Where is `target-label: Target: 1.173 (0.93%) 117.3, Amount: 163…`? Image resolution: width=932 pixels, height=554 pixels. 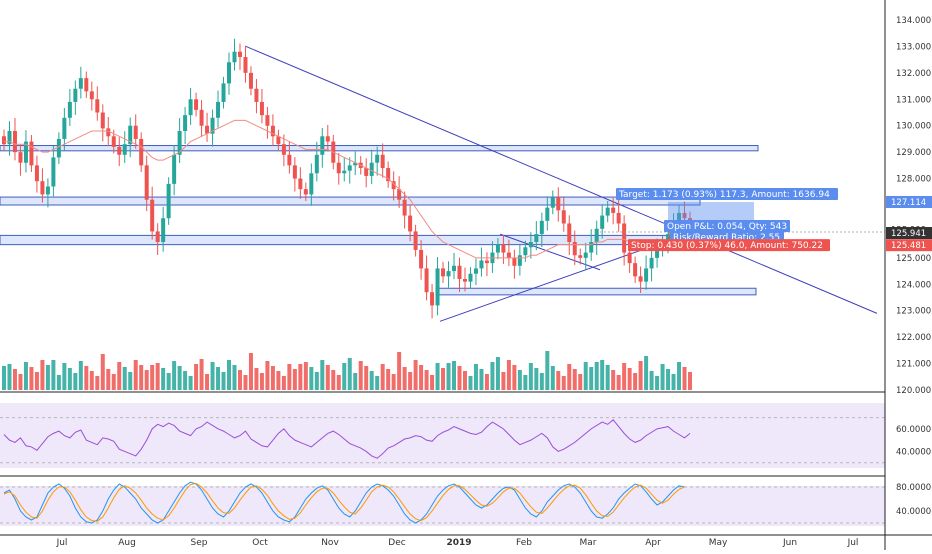 target-label: Target: 1.173 (0.93%) 117.3, Amount: 163… is located at coordinates (724, 195).